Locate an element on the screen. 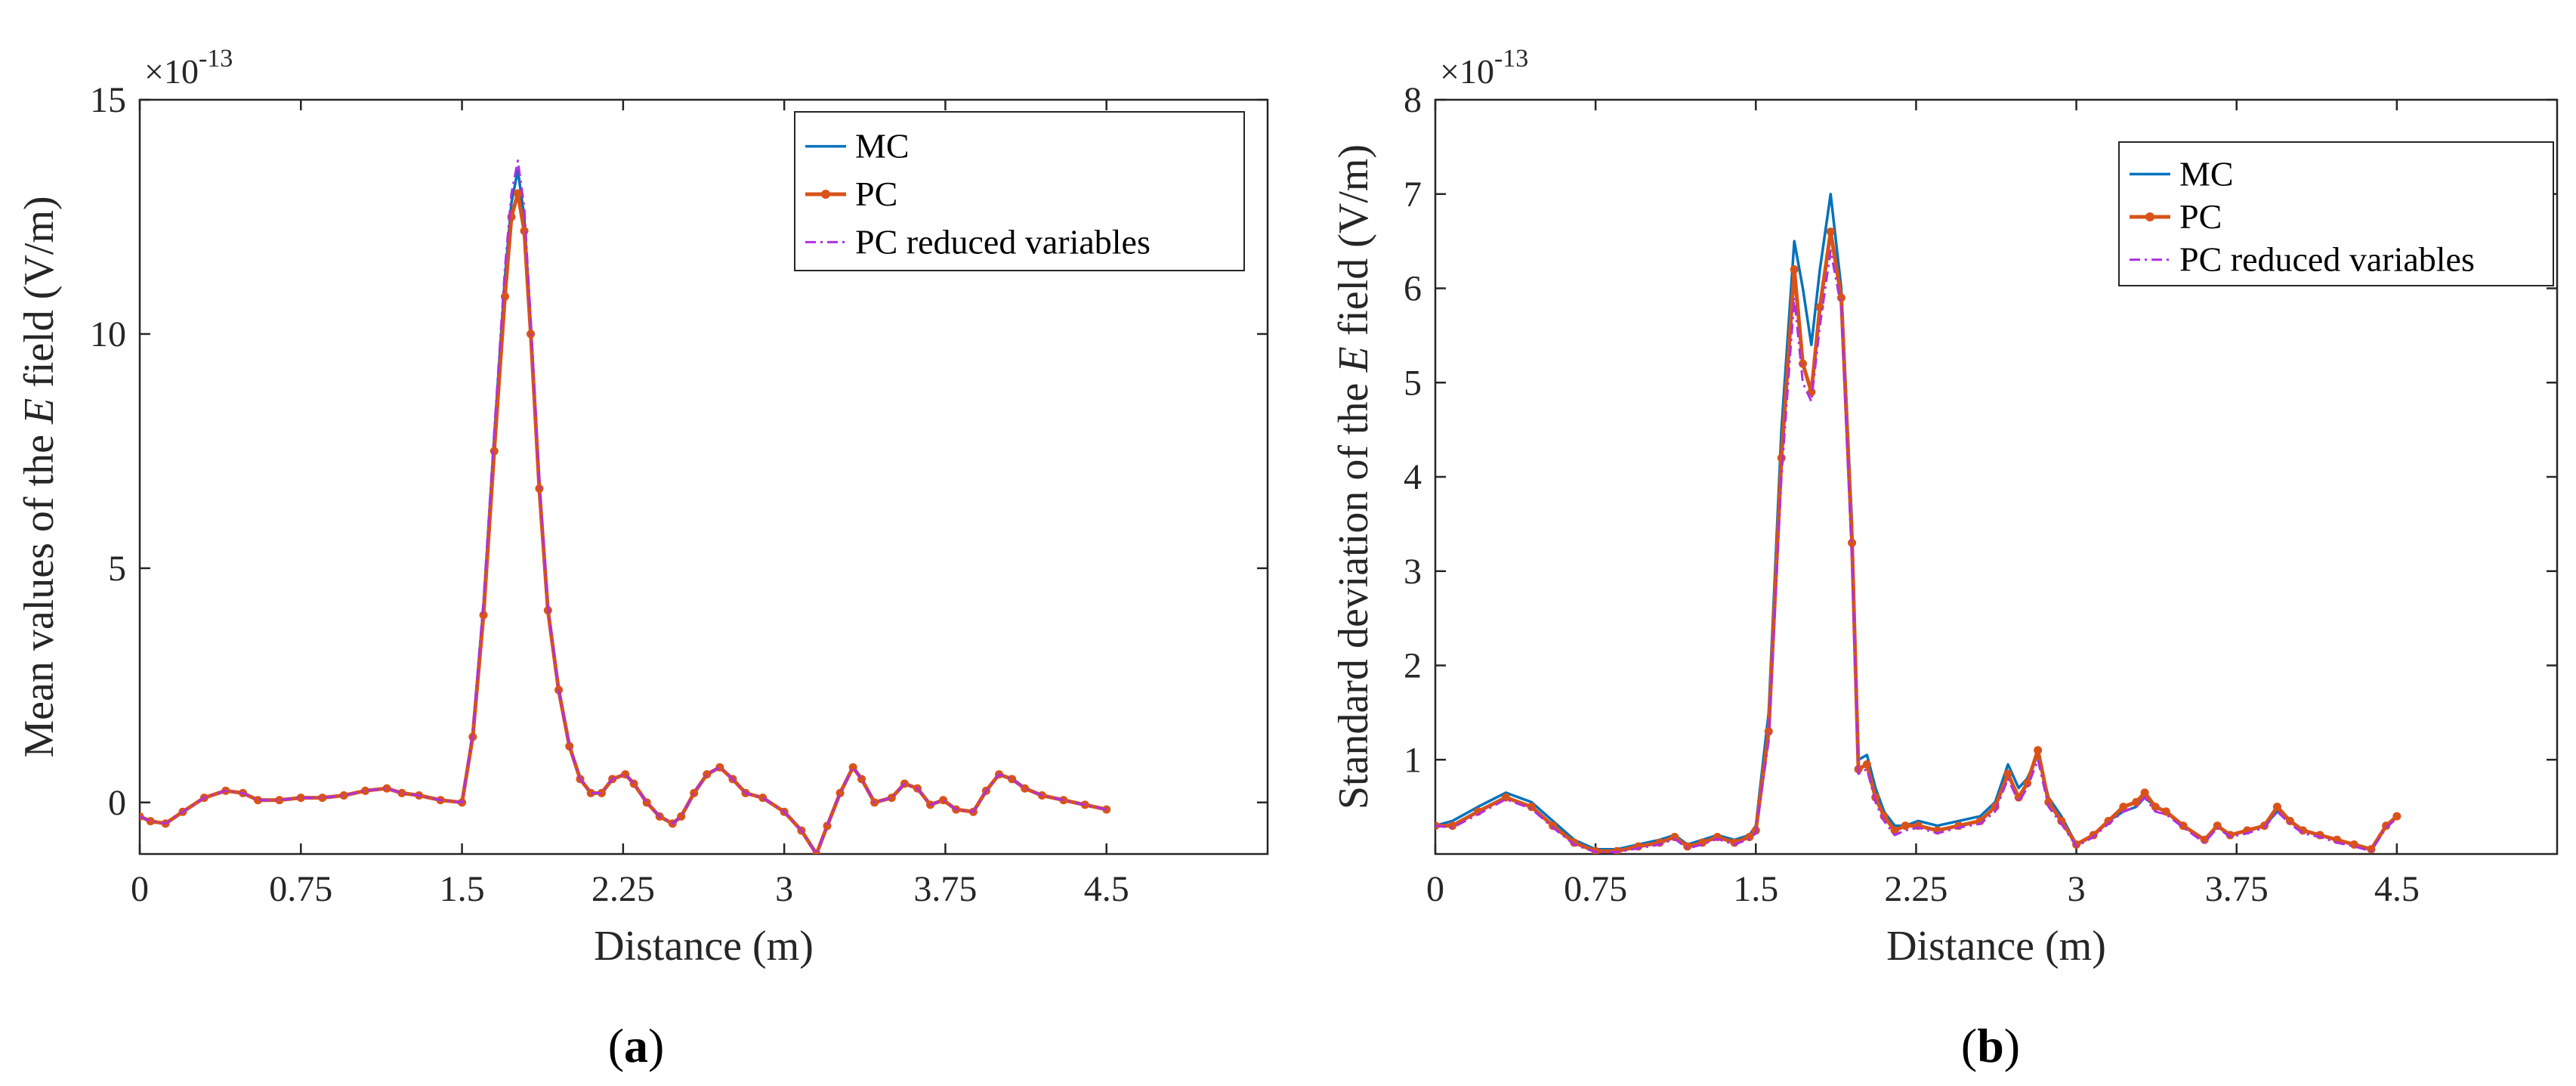  legend-entry: PC is located at coordinates (2200, 216).